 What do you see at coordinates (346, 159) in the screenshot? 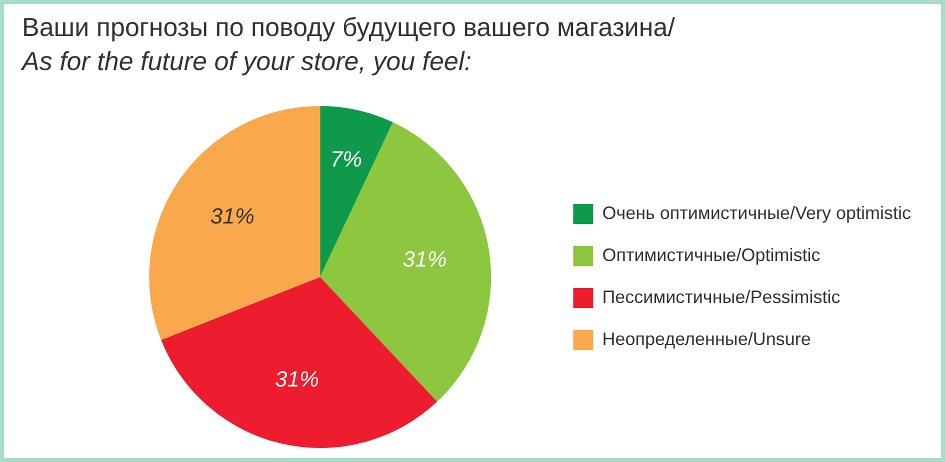
I see `data-label: 7%` at bounding box center [346, 159].